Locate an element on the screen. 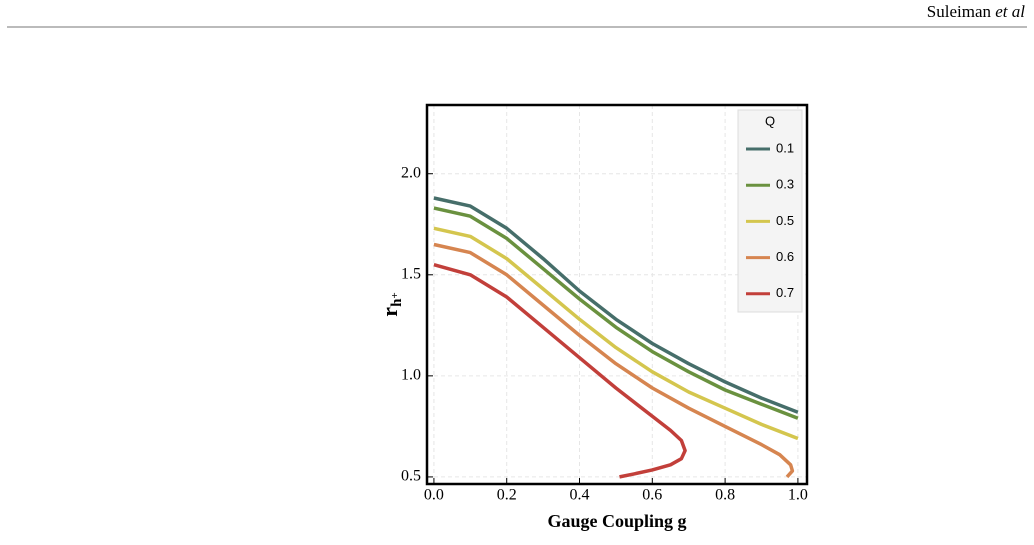  x-axis-label: Gauge Coupling g is located at coordinates (616, 521).